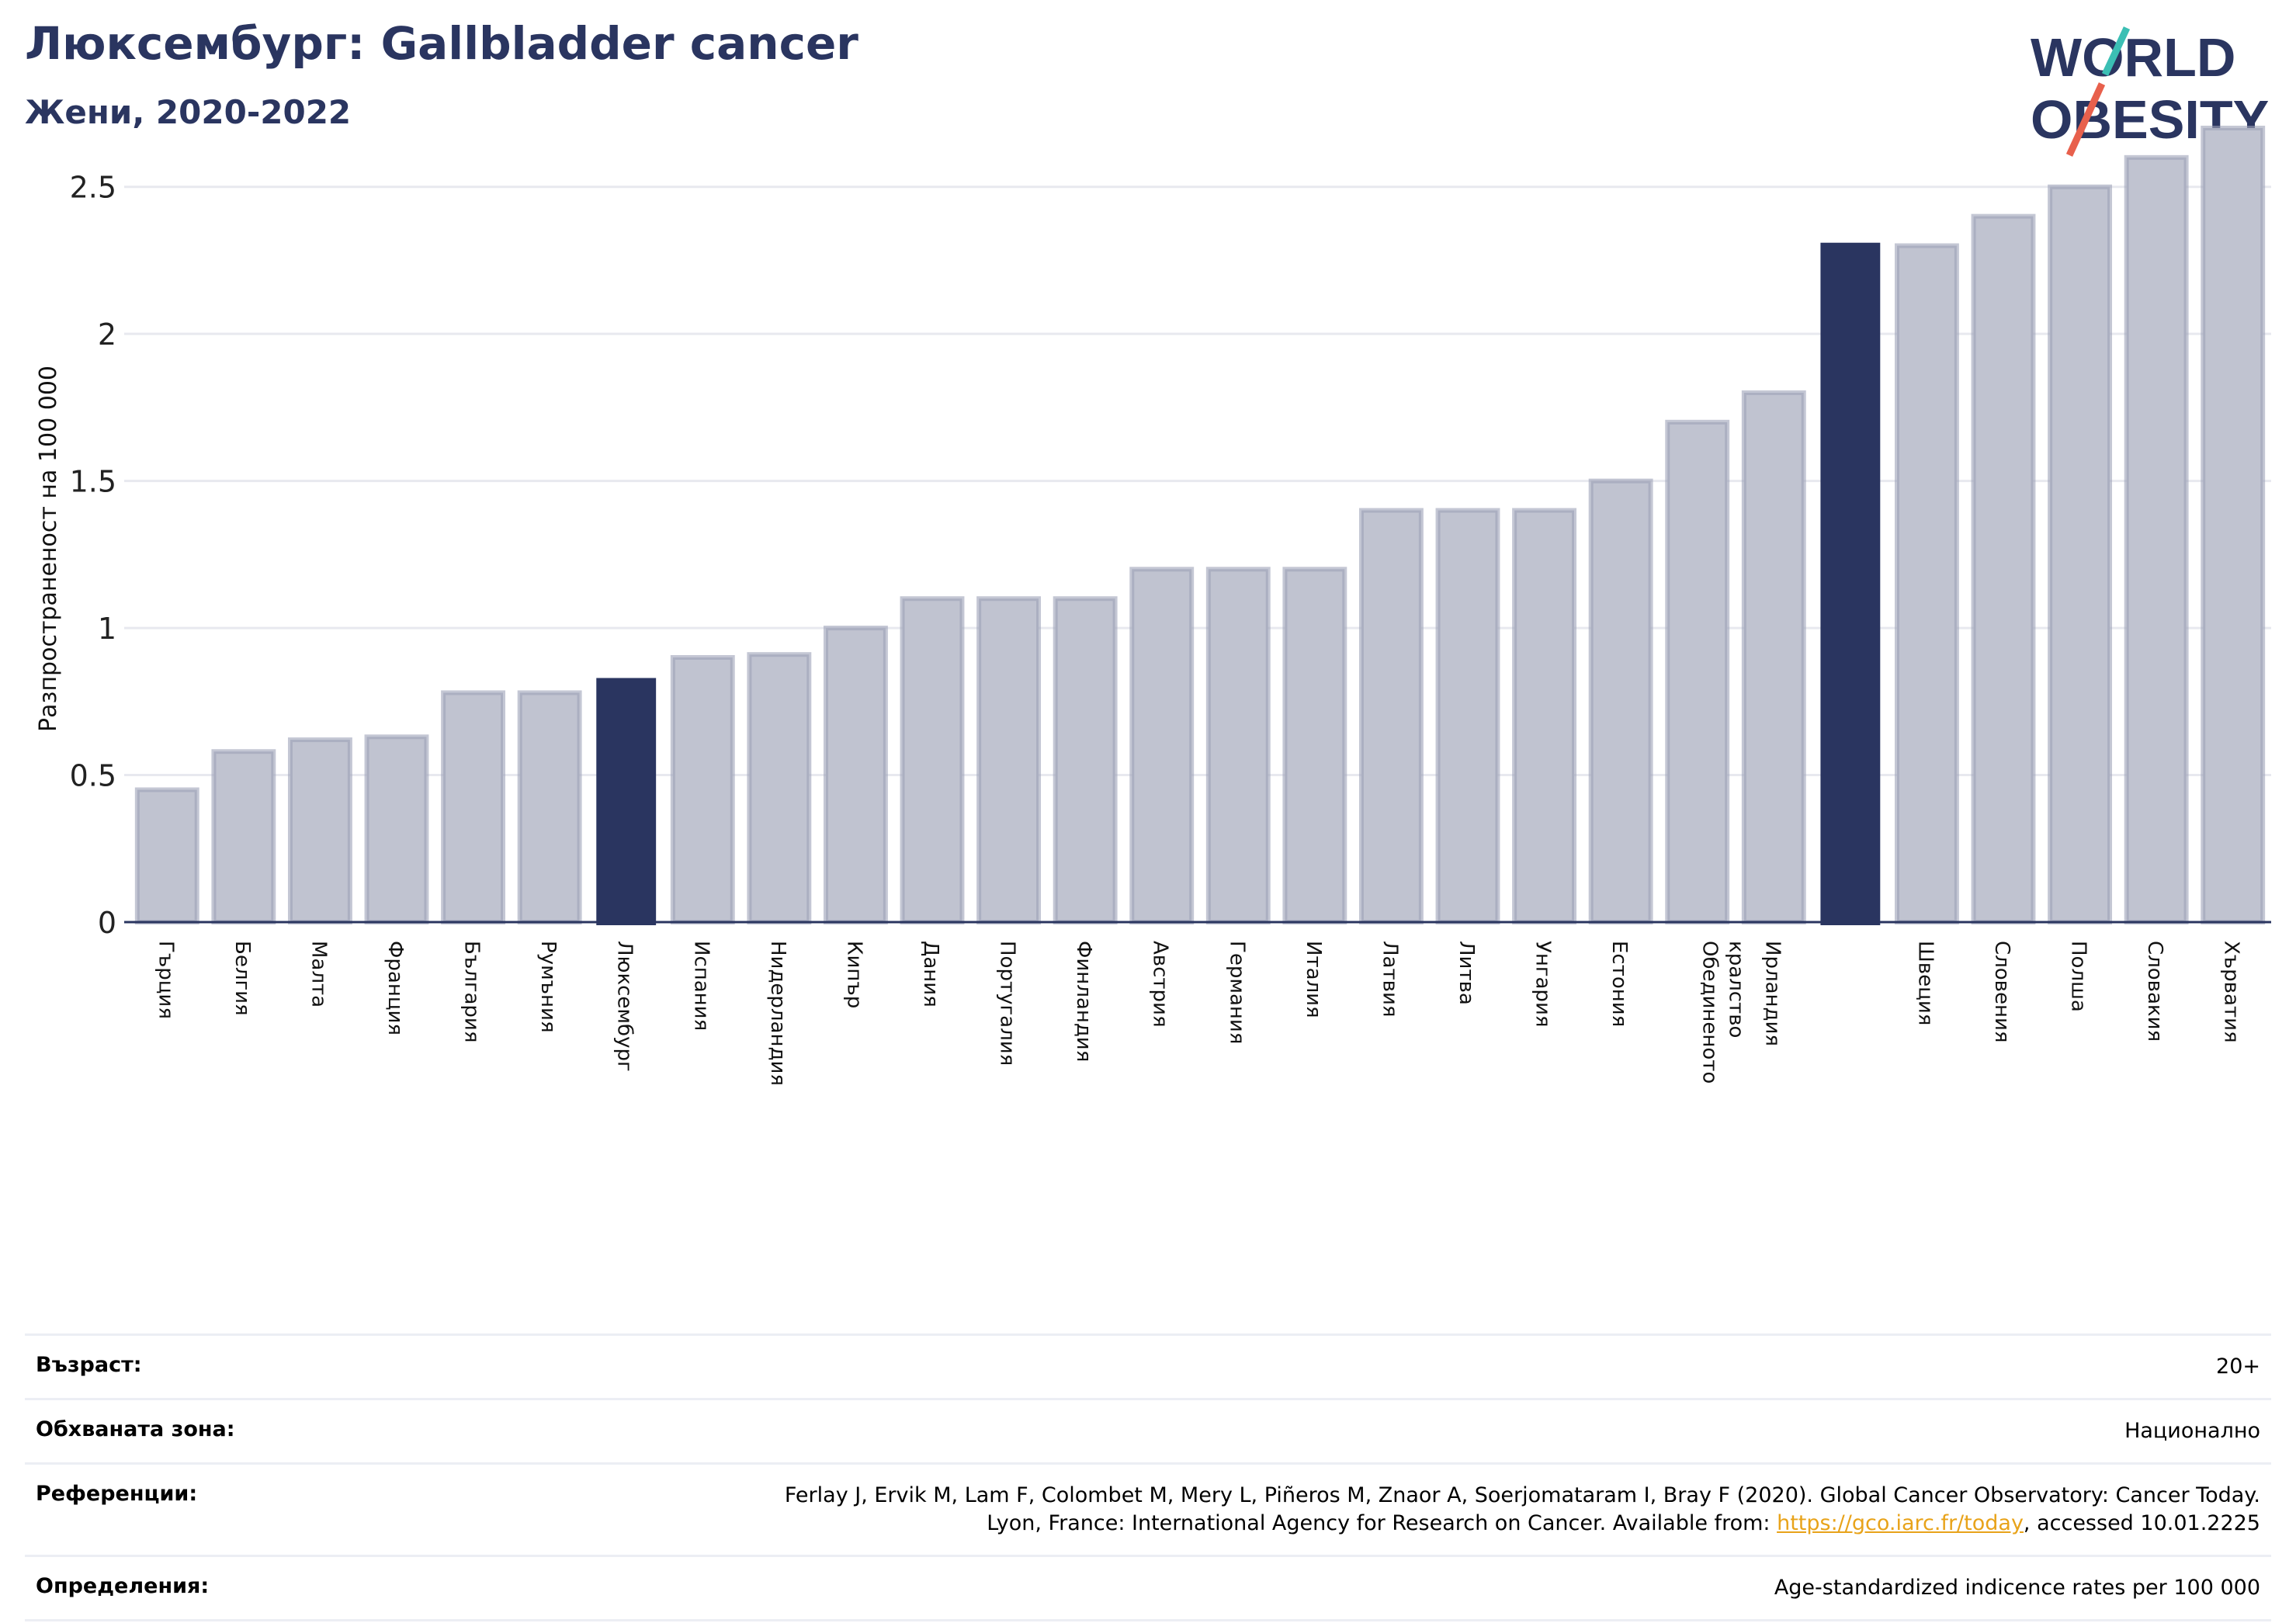 The image size is (2296, 1623). I want to click on x-tick-label: Хърватия, so click(2231, 992).